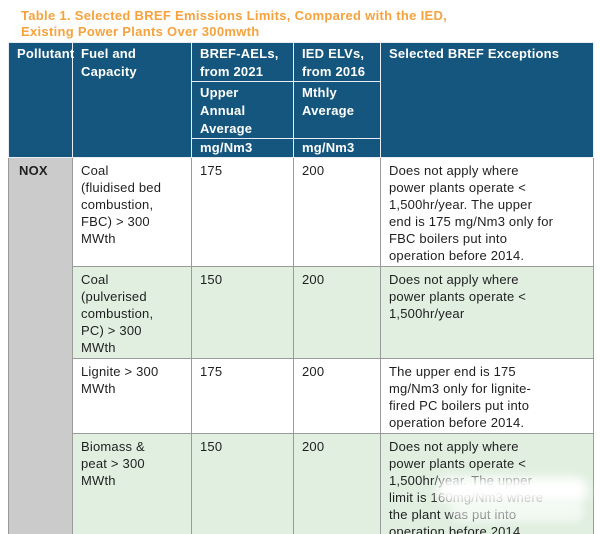 The width and height of the screenshot is (600, 534). Describe the element at coordinates (242, 110) in the screenshot. I see `header-bref-average-type: Upper Annual Average` at that location.